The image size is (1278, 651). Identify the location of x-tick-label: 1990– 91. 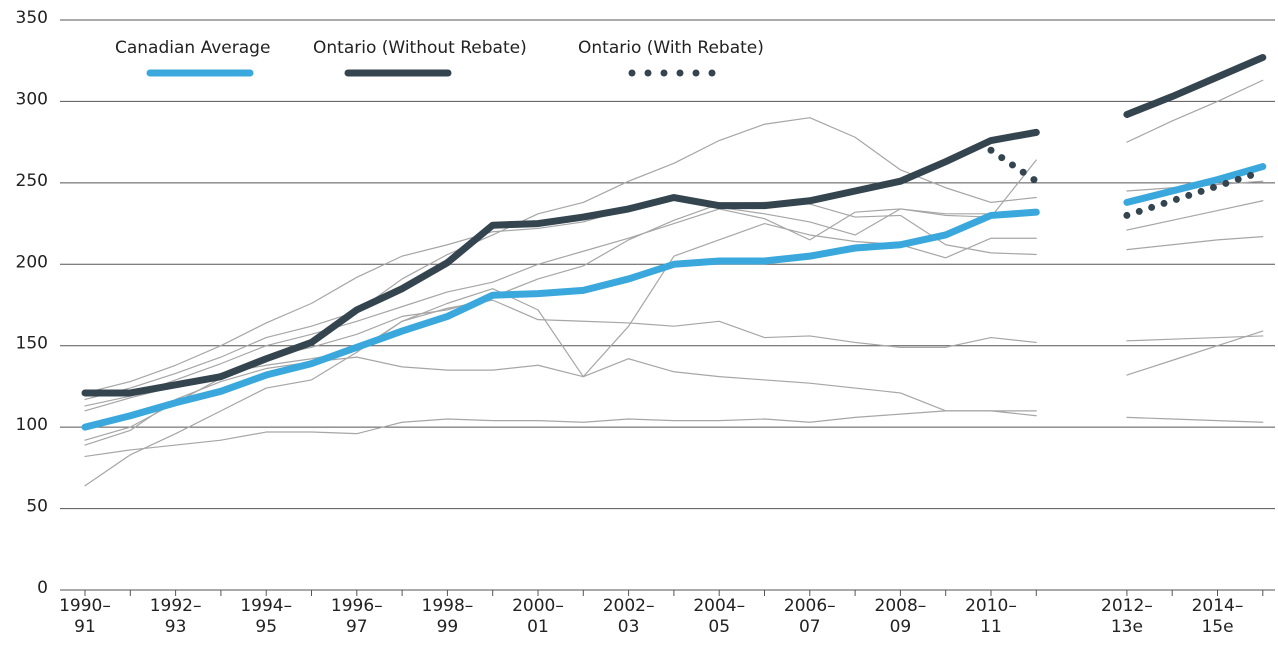
(85, 616).